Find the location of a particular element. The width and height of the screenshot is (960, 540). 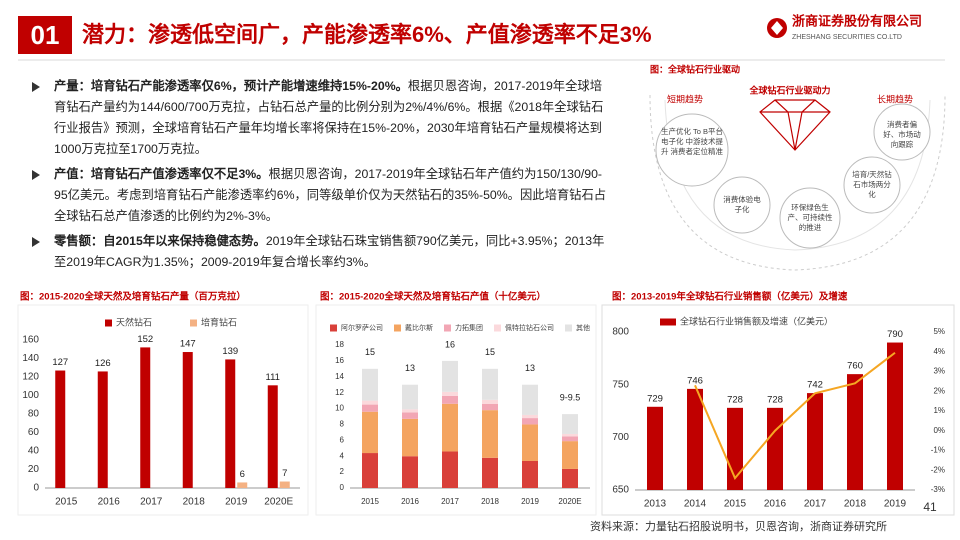

diagram-left-label: 短期趋势 is located at coordinates (685, 98).